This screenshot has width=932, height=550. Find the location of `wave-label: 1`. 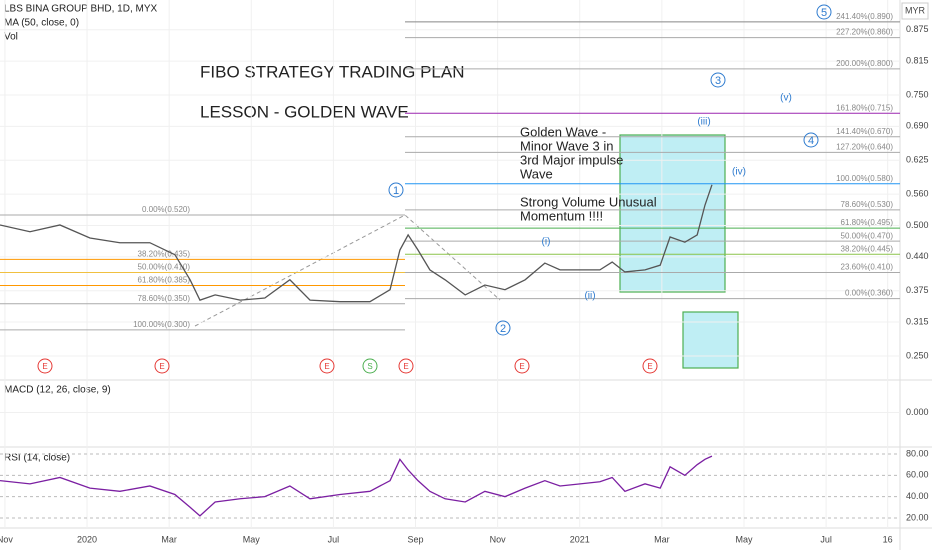

wave-label: 1 is located at coordinates (396, 191).